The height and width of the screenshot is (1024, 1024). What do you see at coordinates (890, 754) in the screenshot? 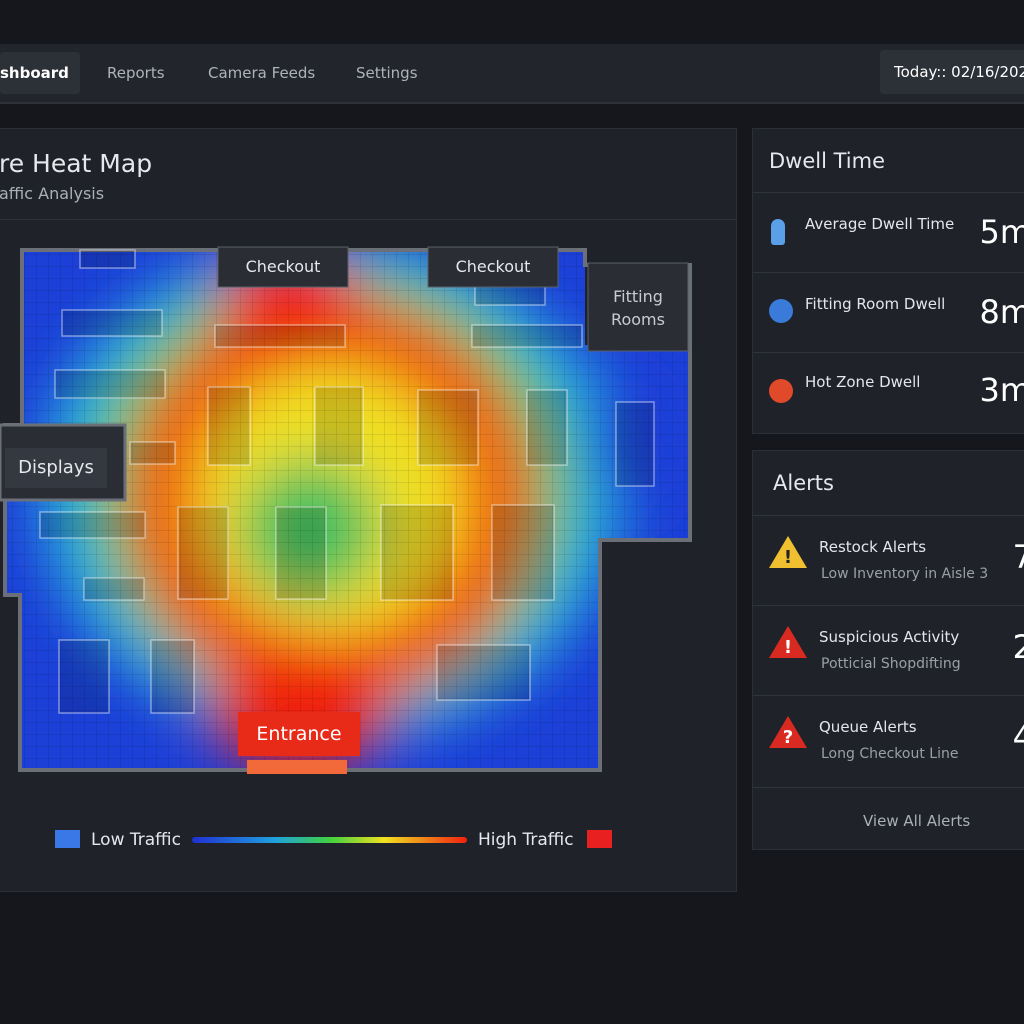
I see `alert-detail: Long Checkout Line` at bounding box center [890, 754].